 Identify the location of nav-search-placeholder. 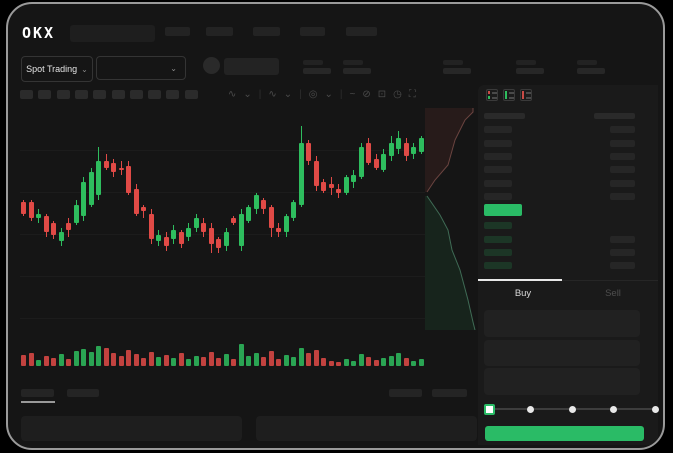
(112, 33).